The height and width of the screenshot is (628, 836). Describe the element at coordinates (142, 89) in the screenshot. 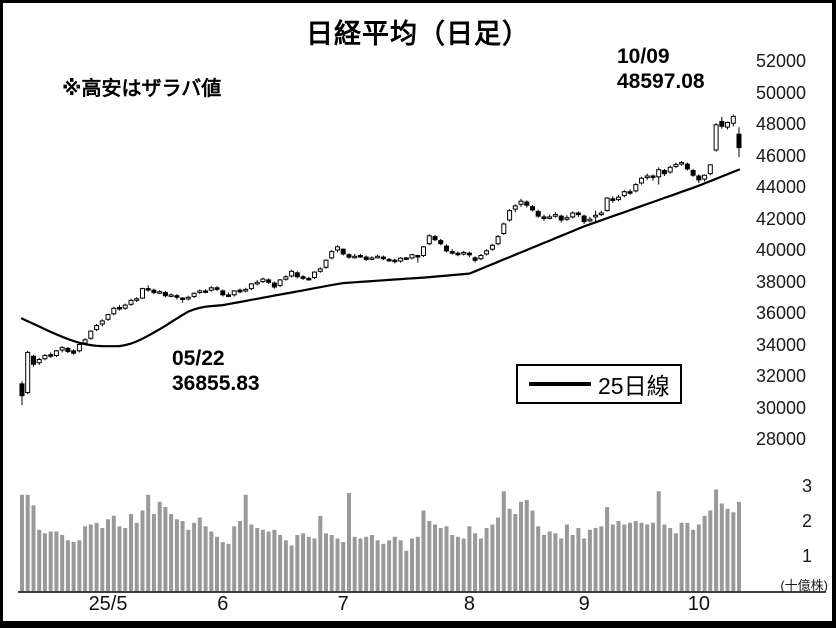

I see `intraday-note: ※高安はザラバ値` at that location.